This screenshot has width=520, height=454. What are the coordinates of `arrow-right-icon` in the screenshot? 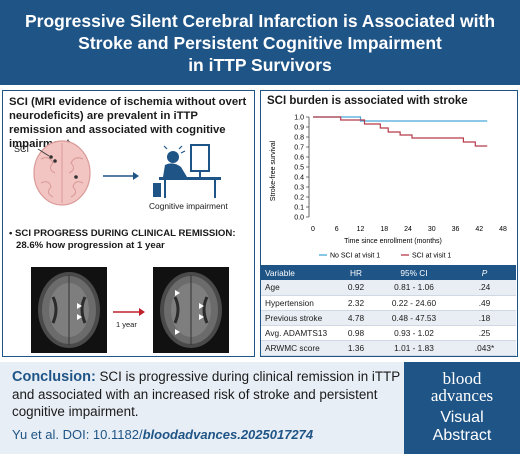 It's located at (121, 176).